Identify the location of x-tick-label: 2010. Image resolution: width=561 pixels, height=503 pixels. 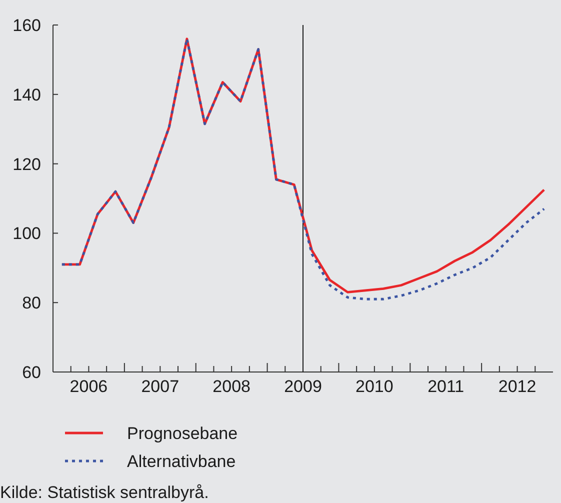
(375, 386).